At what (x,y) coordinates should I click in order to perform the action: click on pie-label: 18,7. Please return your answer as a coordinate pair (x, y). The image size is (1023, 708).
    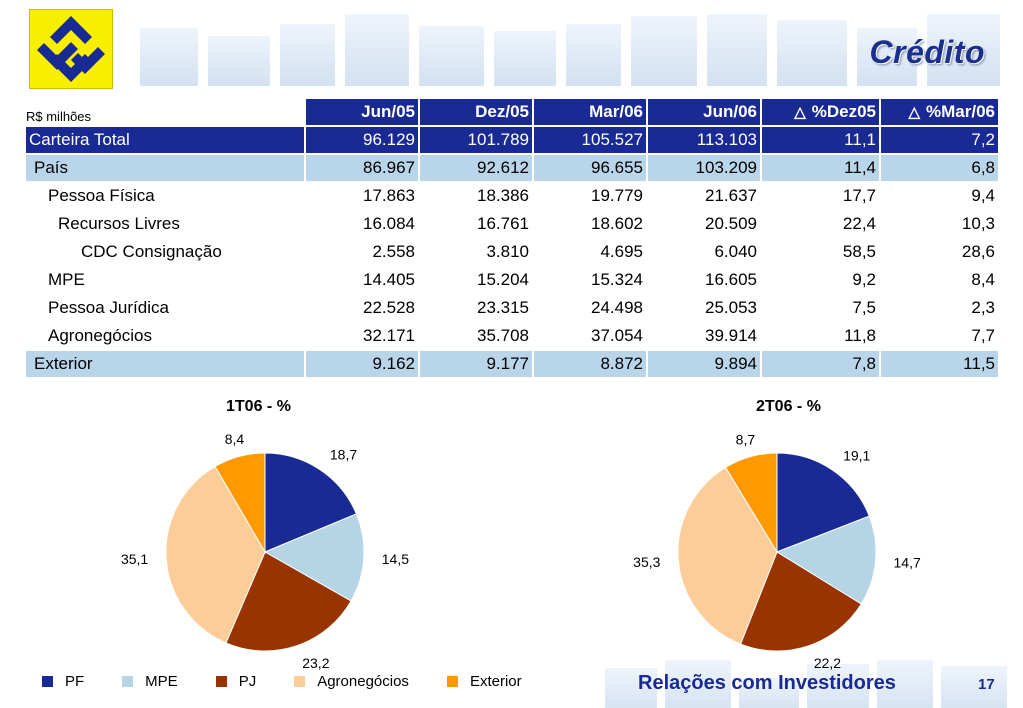
    Looking at the image, I should click on (343, 455).